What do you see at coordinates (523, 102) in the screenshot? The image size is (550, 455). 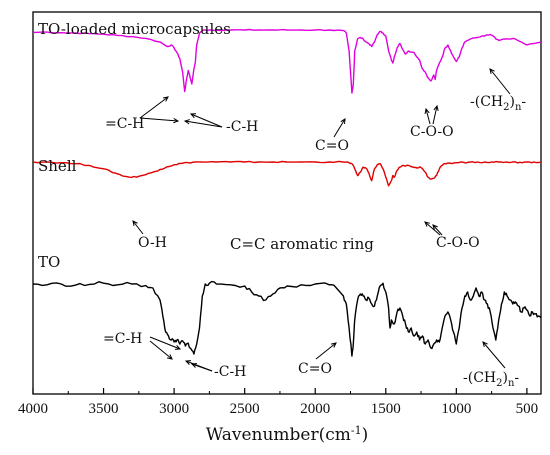 I see `annot-mc-ch2-dash: -` at bounding box center [523, 102].